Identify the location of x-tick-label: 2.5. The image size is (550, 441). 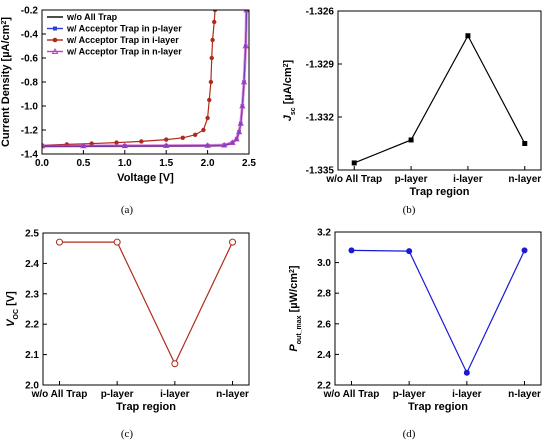
(249, 163).